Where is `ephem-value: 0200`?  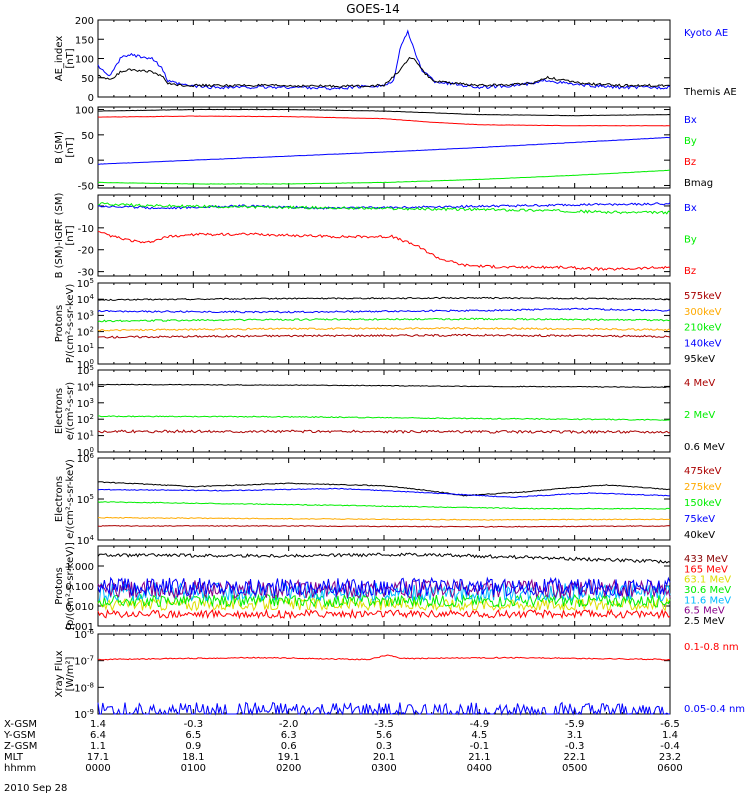 ephem-value: 0200 is located at coordinates (288, 768).